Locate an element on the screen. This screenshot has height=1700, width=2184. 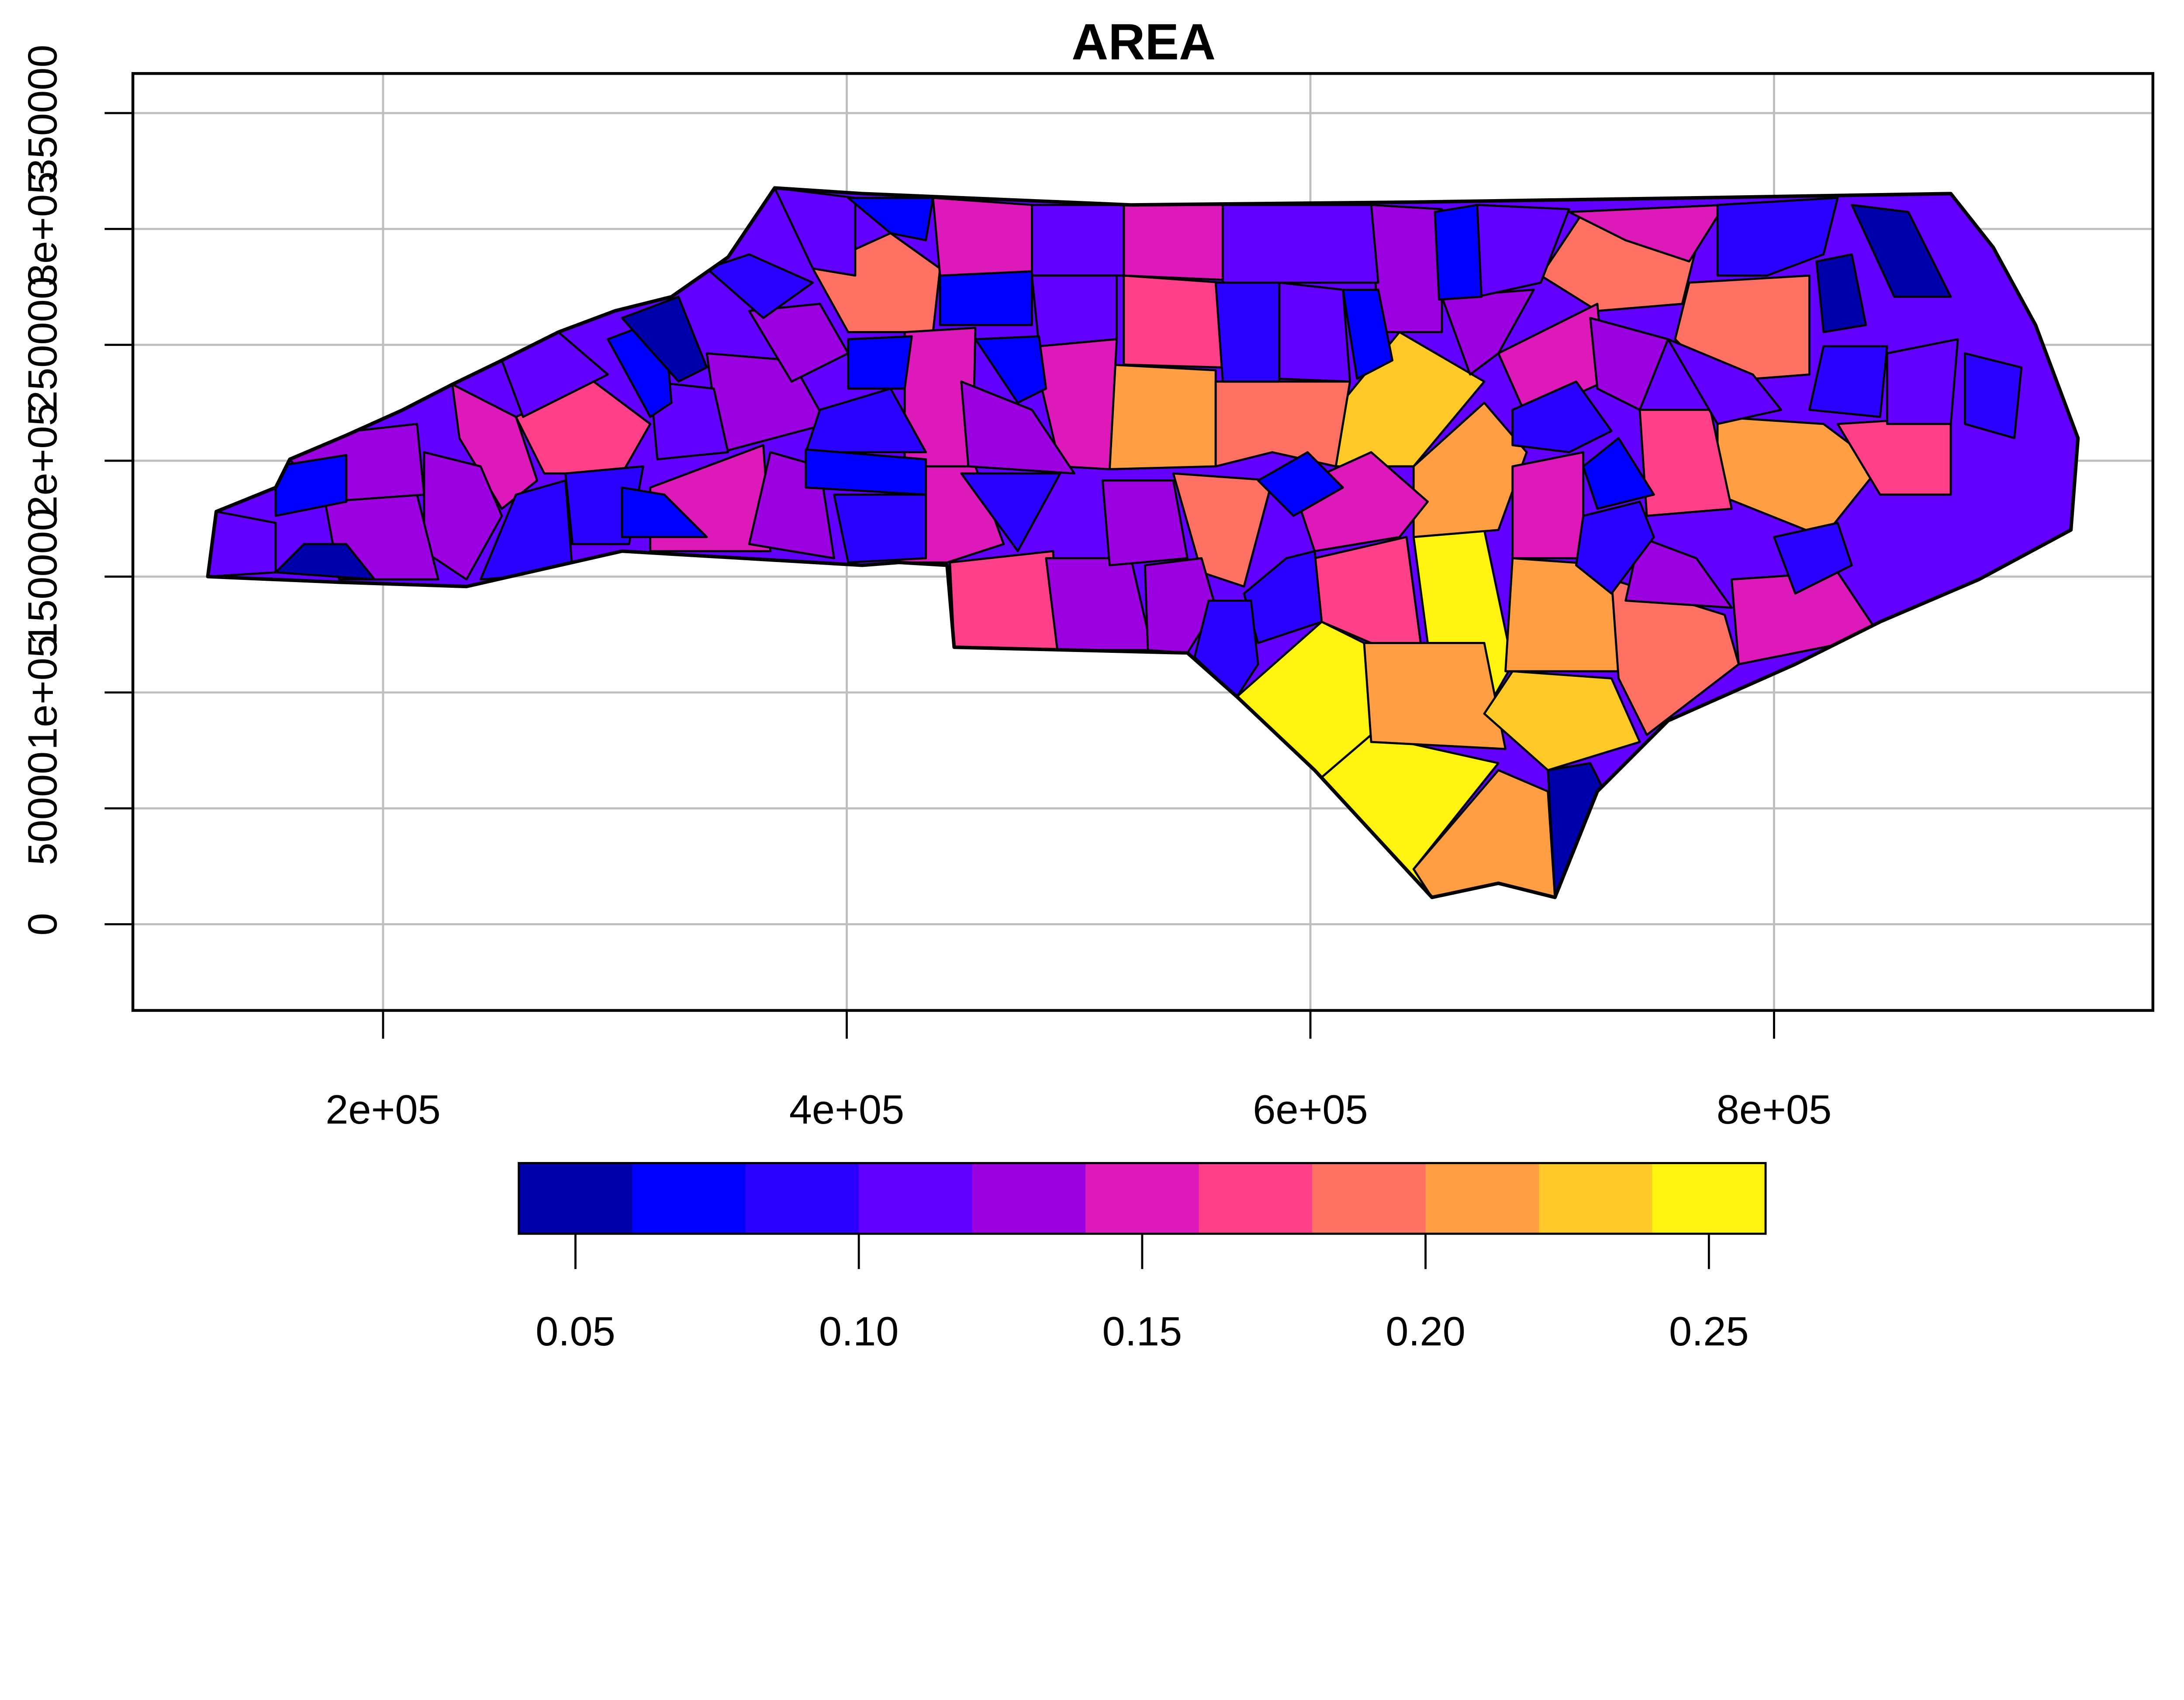
y-tick-label: 0 is located at coordinates (42, 924).